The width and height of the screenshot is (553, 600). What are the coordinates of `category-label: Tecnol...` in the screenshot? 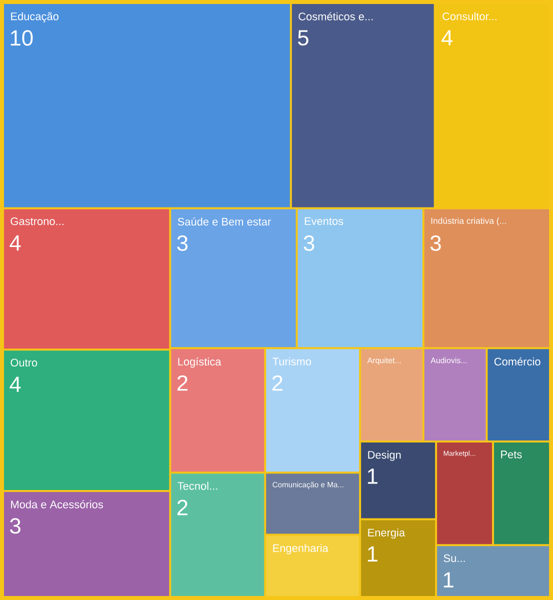 It's located at (198, 486).